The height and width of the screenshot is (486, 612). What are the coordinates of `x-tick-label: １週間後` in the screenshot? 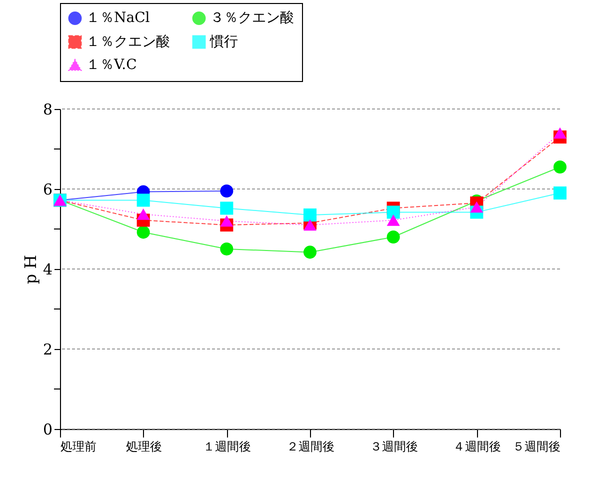 It's located at (227, 447).